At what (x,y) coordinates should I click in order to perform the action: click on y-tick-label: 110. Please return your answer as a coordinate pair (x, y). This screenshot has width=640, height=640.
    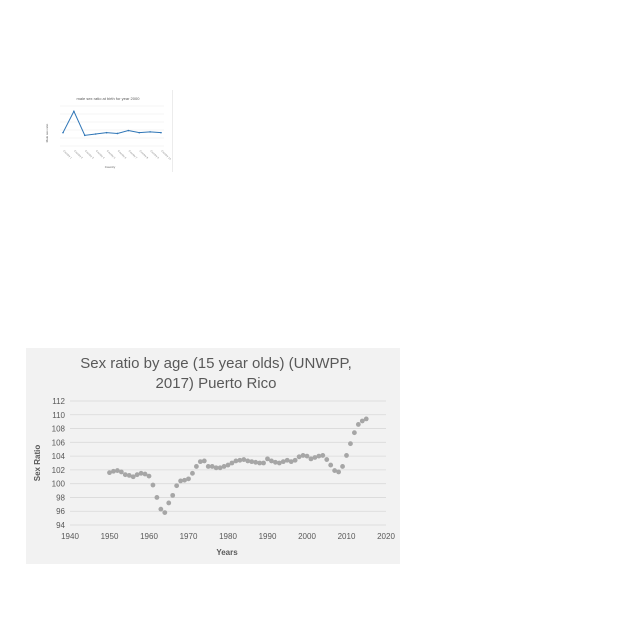
    Looking at the image, I should click on (58, 415).